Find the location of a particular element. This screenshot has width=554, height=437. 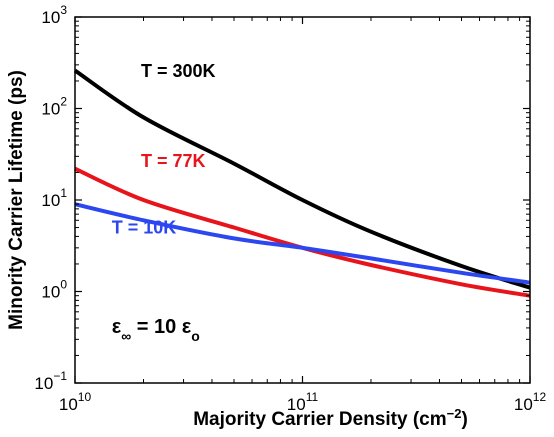

y-tick-label: 10⁰ is located at coordinates (54, 290).